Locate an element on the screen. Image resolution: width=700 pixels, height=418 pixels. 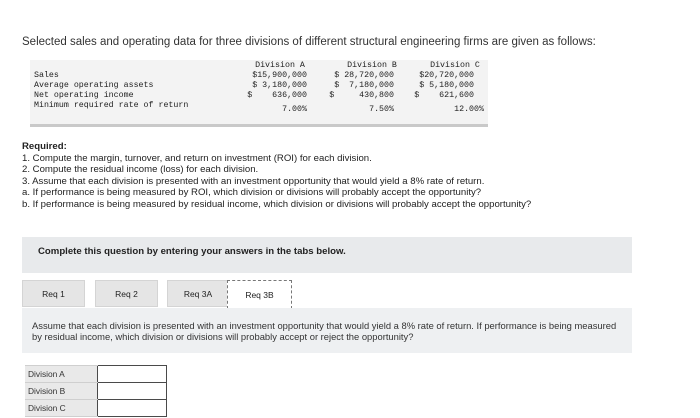
division-b-label: Division B is located at coordinates (61, 391).